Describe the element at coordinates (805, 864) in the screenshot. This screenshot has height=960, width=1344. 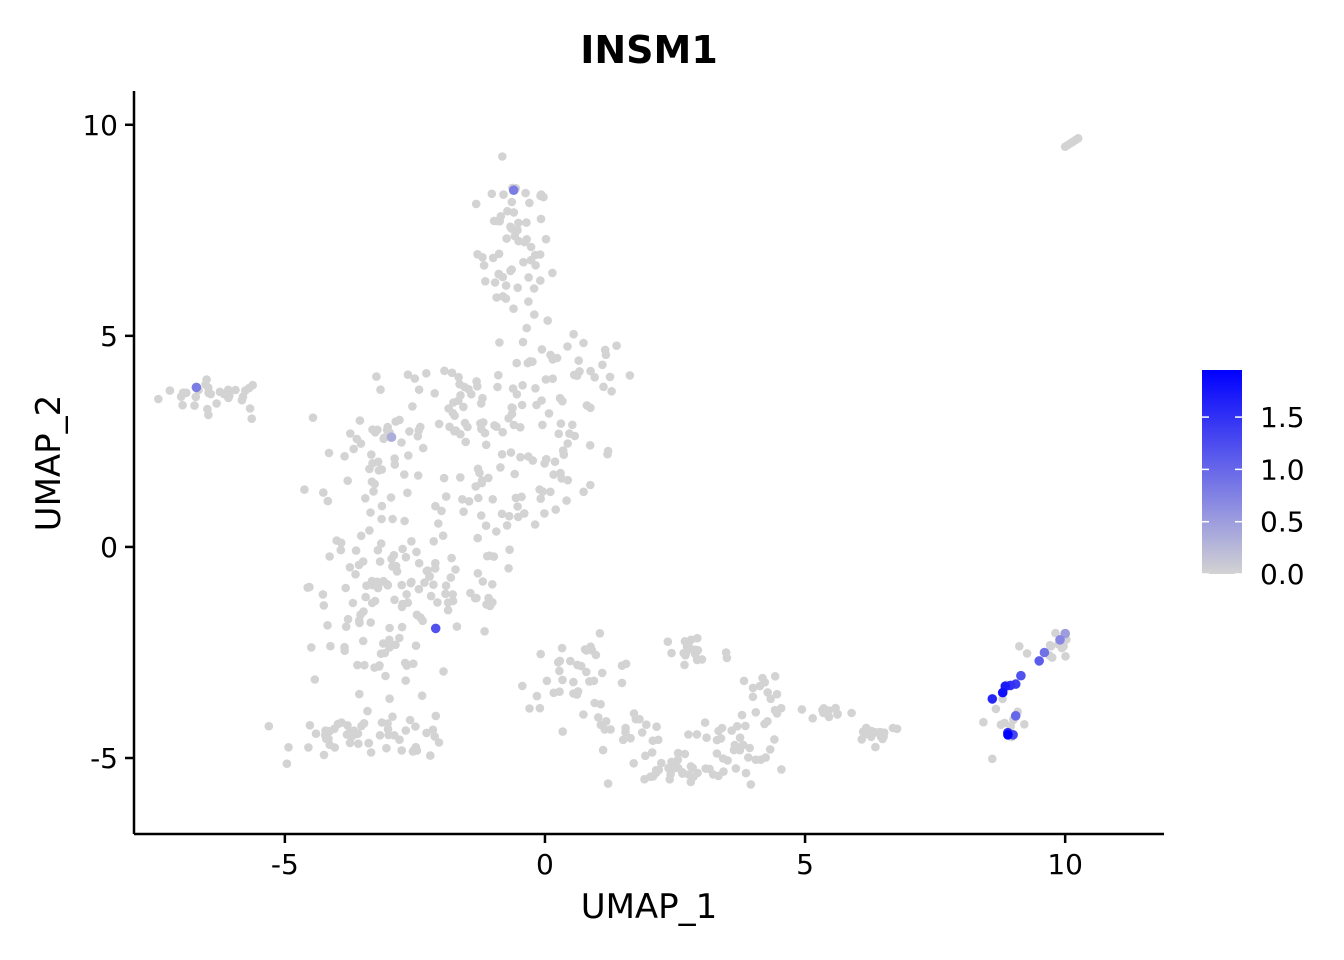
I see `x-tick-label: 5` at that location.